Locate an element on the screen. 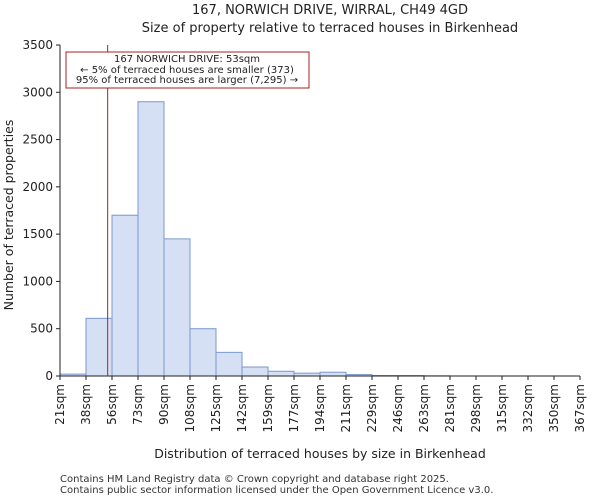 Image resolution: width=600 pixels, height=500 pixels. annotation-box is located at coordinates (187, 70).